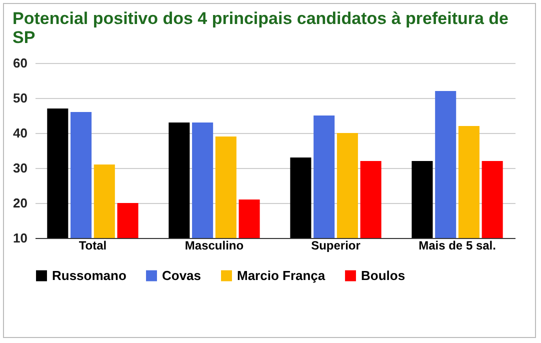  I want to click on y-tick-label: 20, so click(20, 203).